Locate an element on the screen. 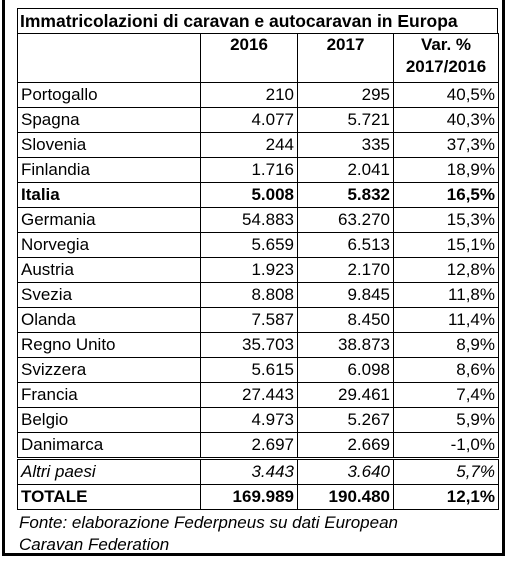 The width and height of the screenshot is (512, 564). cell: 12,8% is located at coordinates (446, 270).